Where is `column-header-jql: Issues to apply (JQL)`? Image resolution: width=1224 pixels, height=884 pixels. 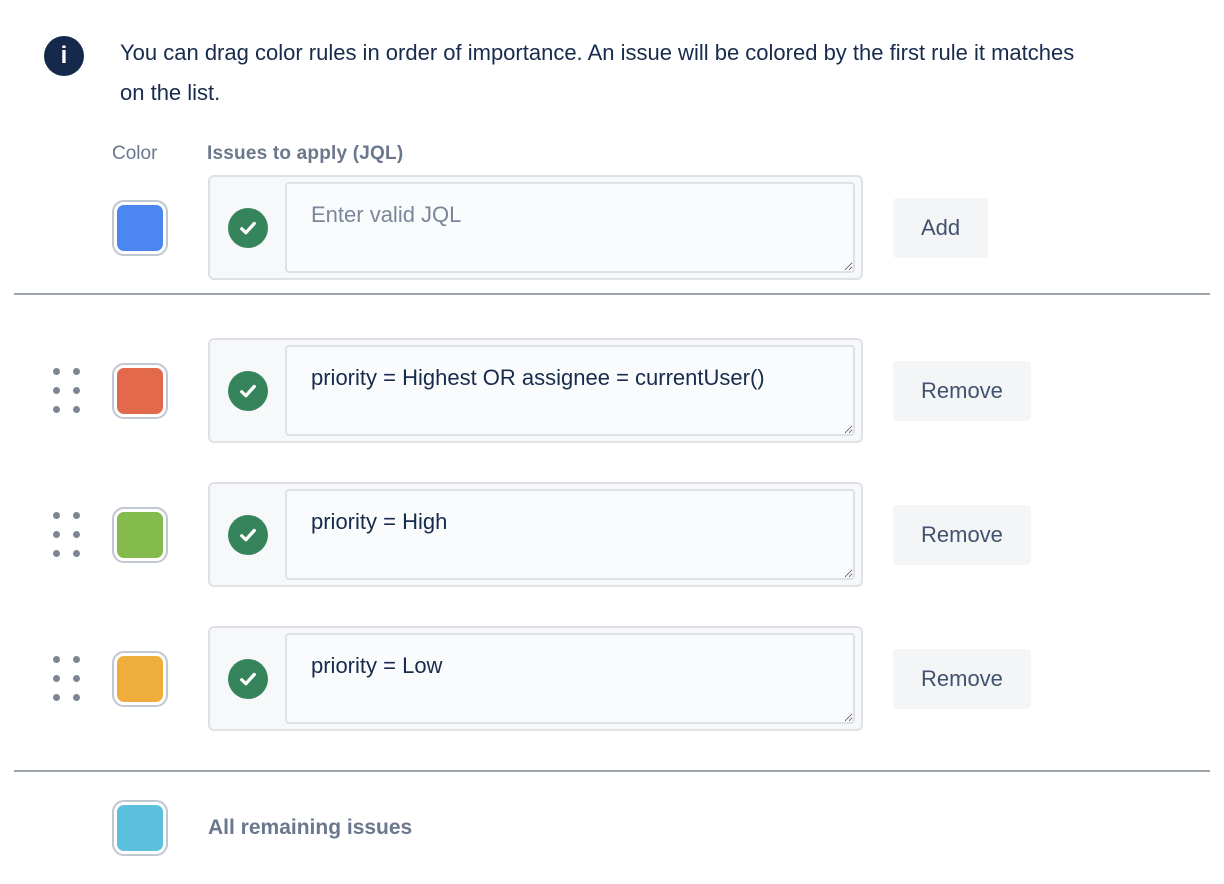 column-header-jql: Issues to apply (JQL) is located at coordinates (305, 153).